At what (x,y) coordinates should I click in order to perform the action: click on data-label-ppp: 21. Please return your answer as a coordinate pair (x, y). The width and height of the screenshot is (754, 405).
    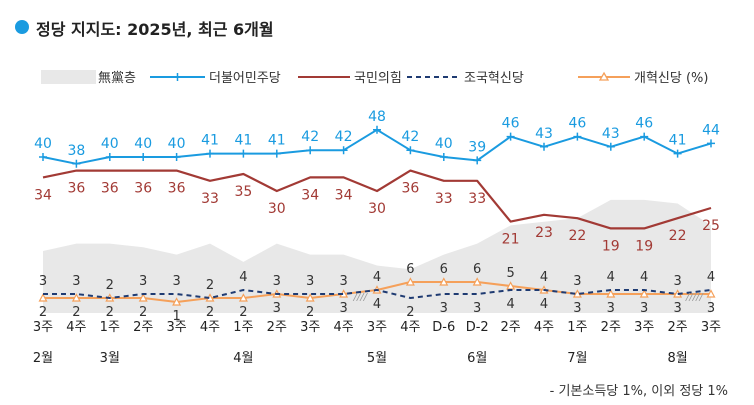
    Looking at the image, I should click on (511, 240).